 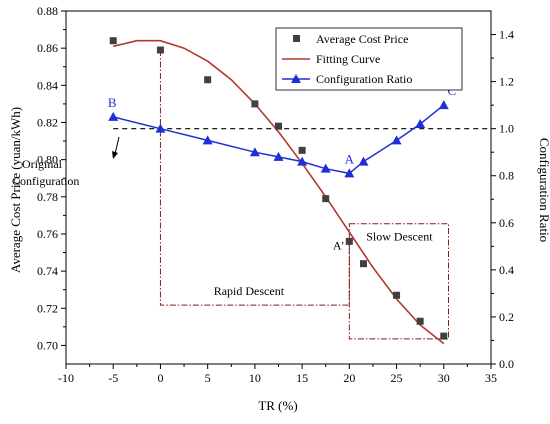 I want to click on left-tick-label: 0.70, so click(x=47, y=345).